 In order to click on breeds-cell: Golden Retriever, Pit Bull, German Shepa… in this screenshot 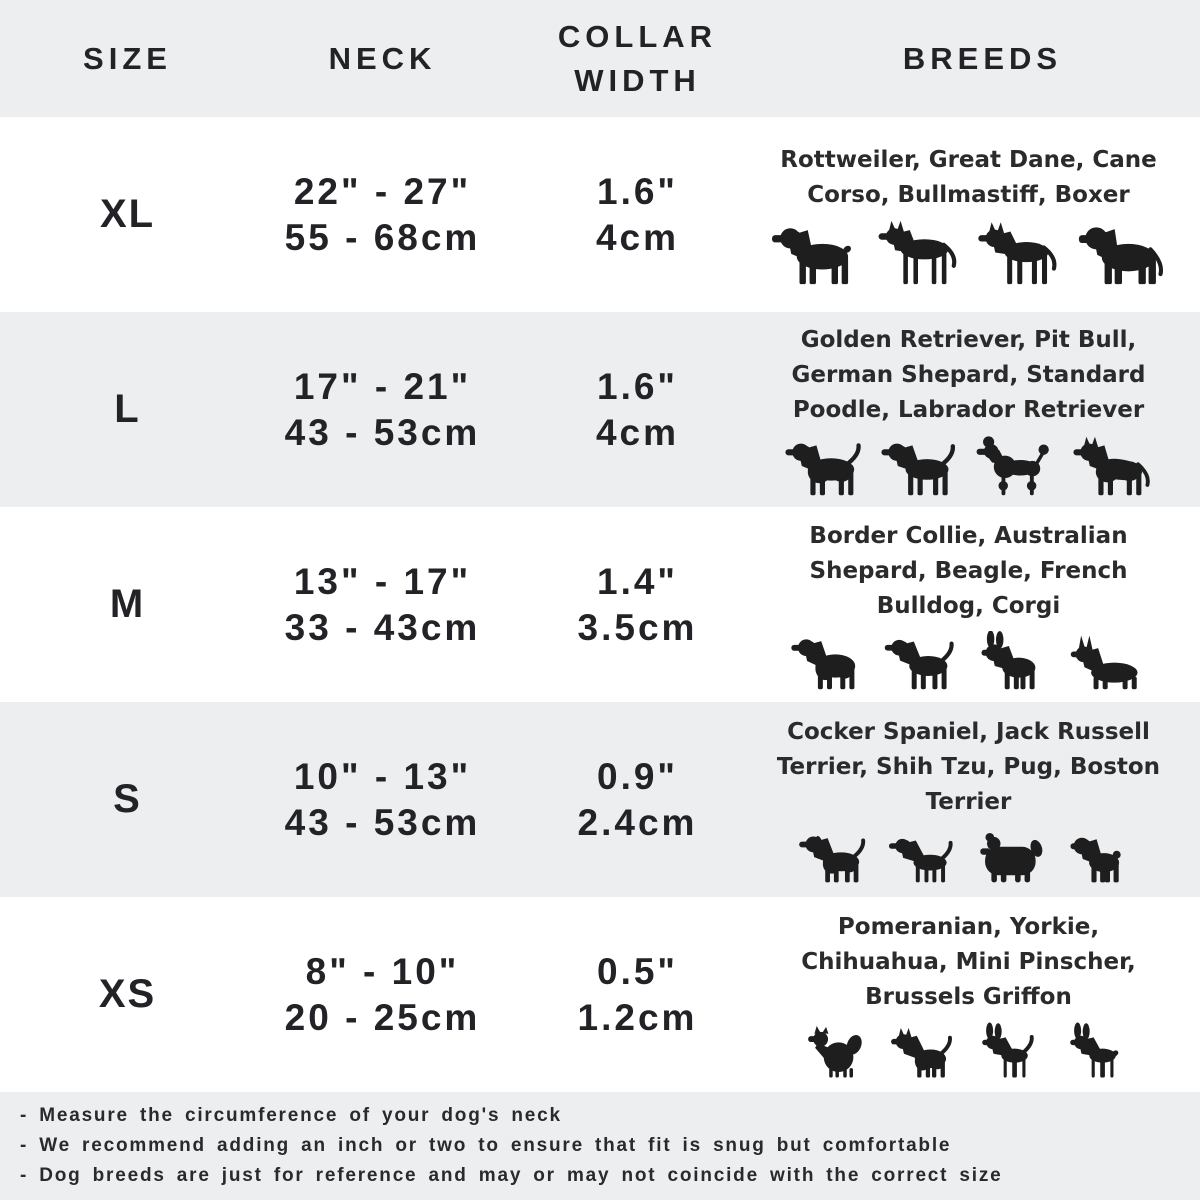, I will do `click(982, 409)`.